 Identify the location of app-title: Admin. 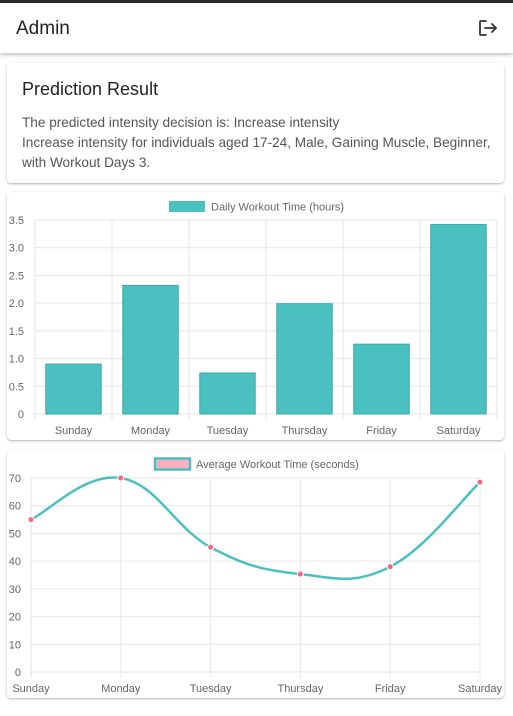
(43, 28).